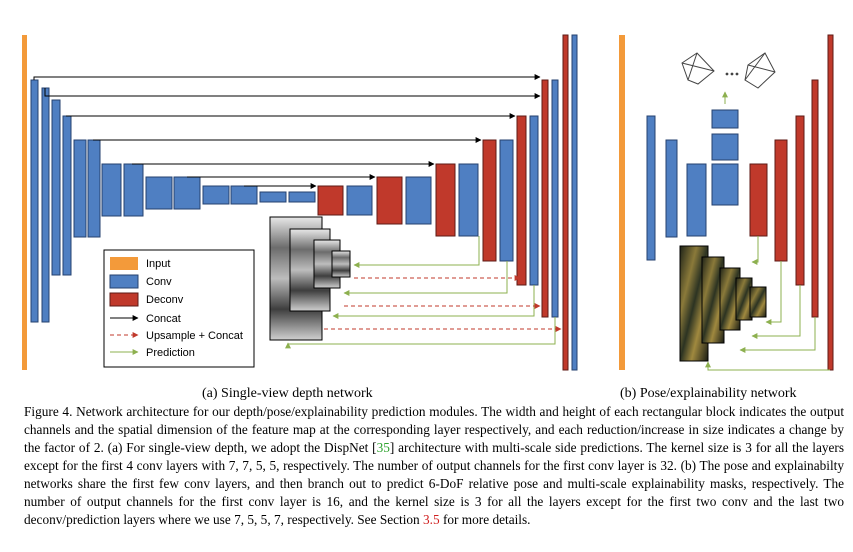 The image size is (853, 552). Describe the element at coordinates (187, 193) in the screenshot. I see `depth-conv5b-block` at that location.